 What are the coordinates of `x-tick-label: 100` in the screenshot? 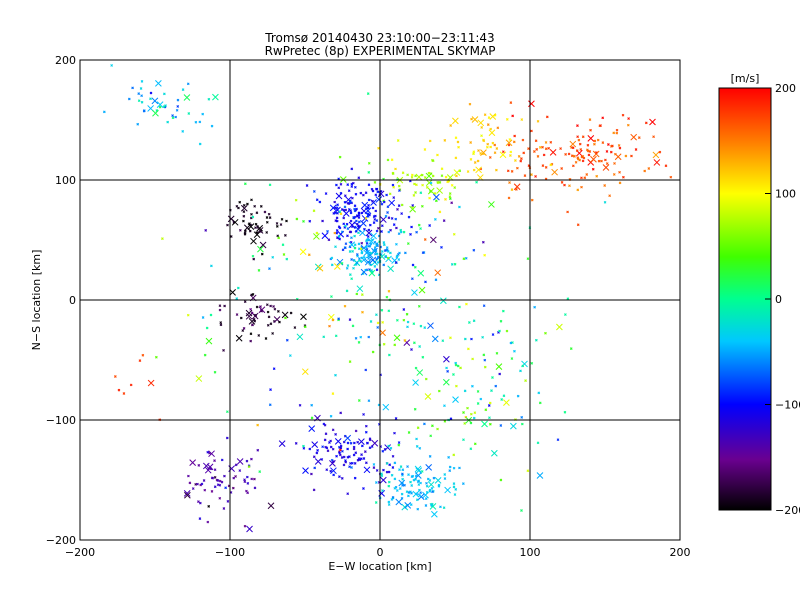 It's located at (530, 552).